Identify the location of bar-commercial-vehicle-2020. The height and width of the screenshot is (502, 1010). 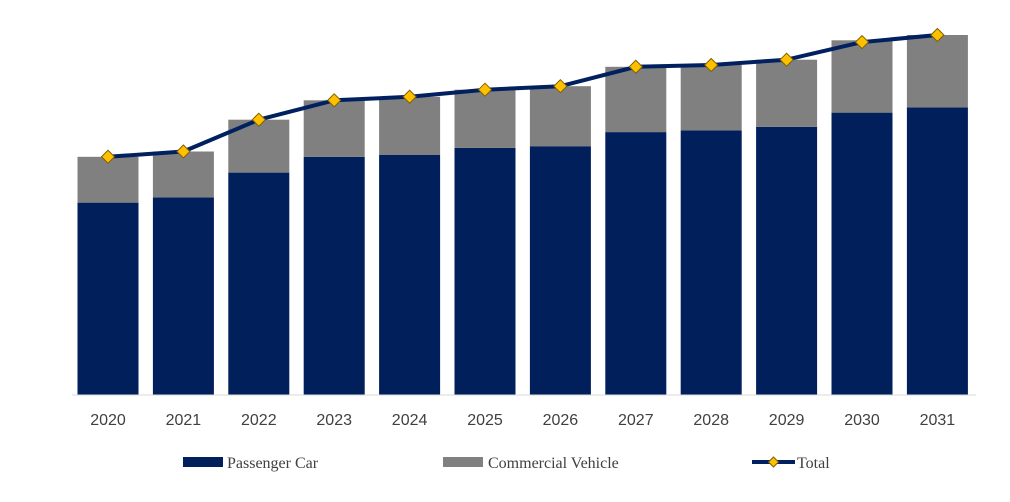
(108, 179).